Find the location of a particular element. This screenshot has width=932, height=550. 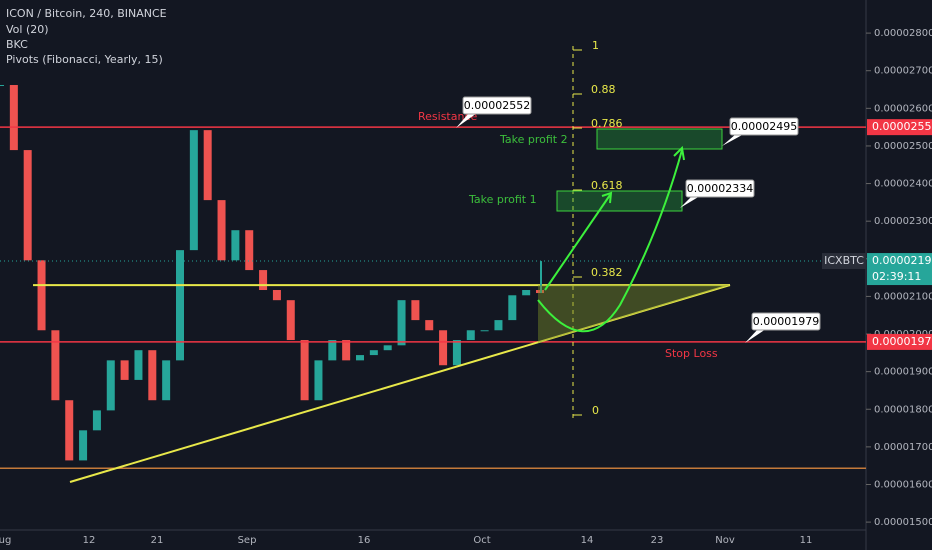

callout-label: 0.00002334 is located at coordinates (720, 188).